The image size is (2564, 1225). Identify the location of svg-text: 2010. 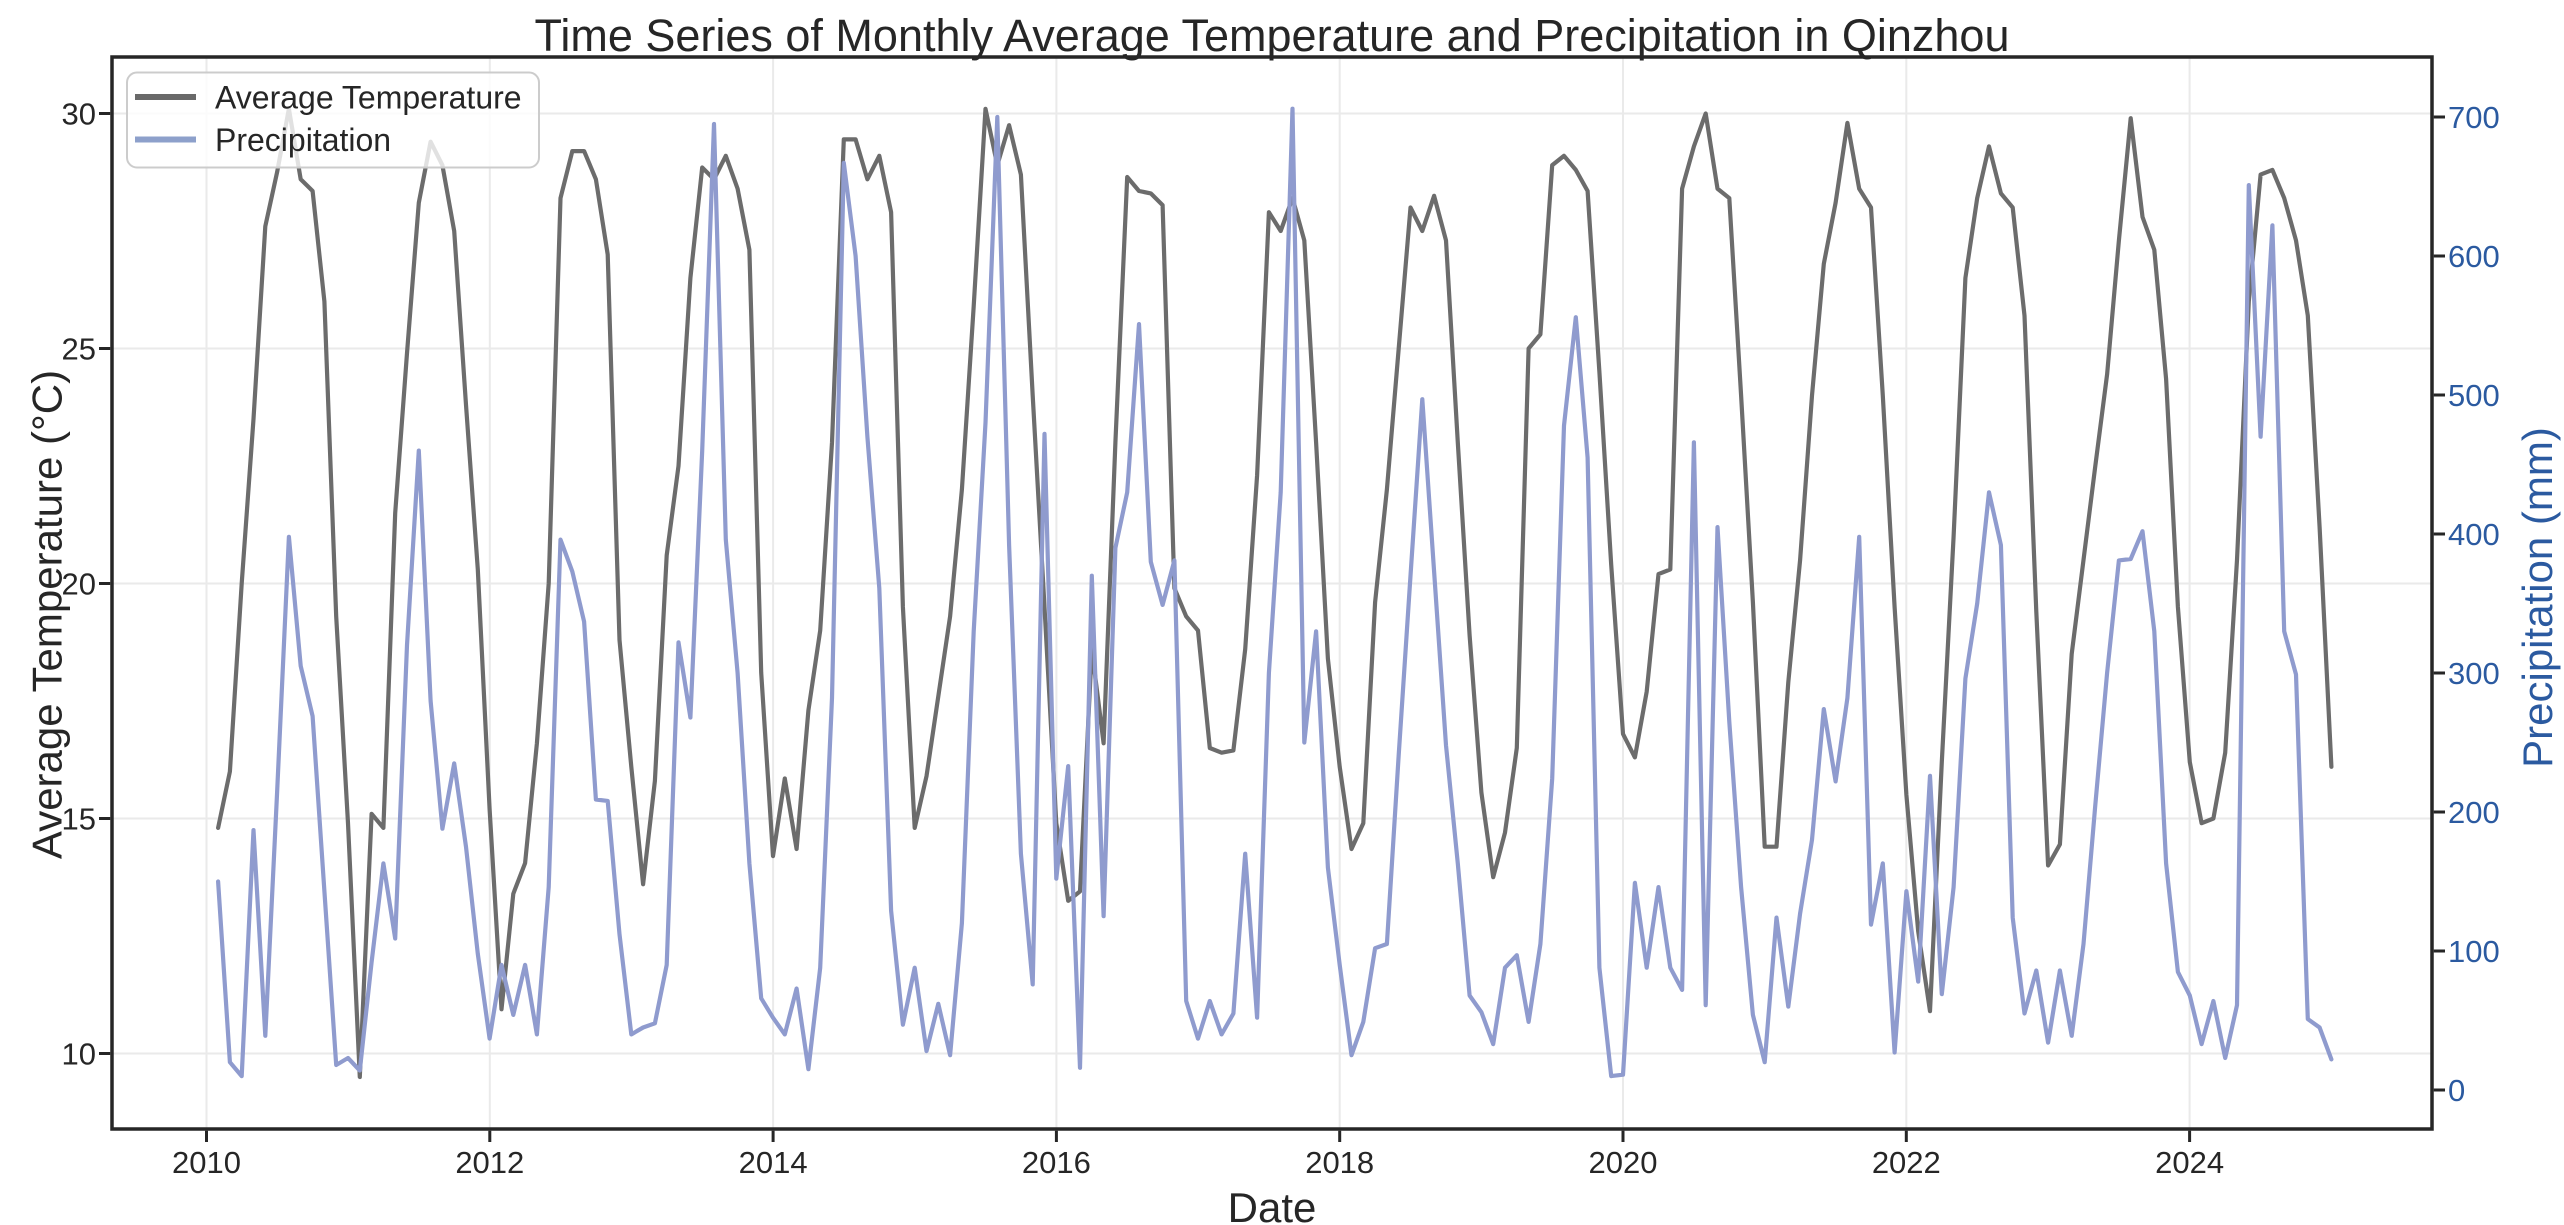
(206, 1162).